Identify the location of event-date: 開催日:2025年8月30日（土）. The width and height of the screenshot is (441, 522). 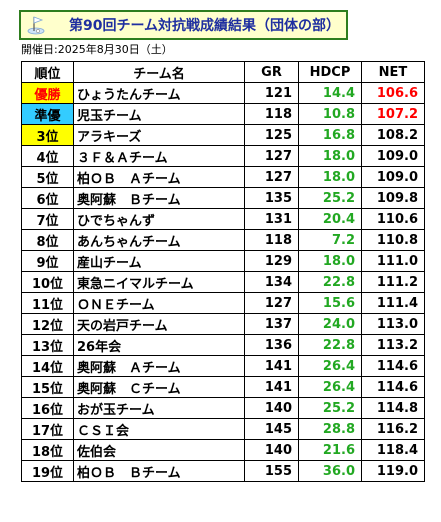
(97, 49).